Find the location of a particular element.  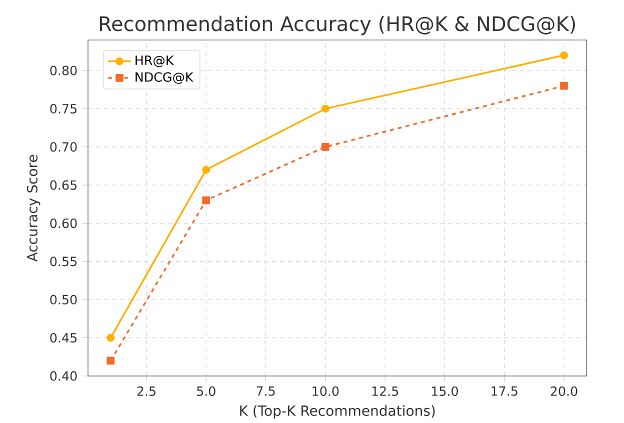

x-tick-label: 5.0 is located at coordinates (206, 391).